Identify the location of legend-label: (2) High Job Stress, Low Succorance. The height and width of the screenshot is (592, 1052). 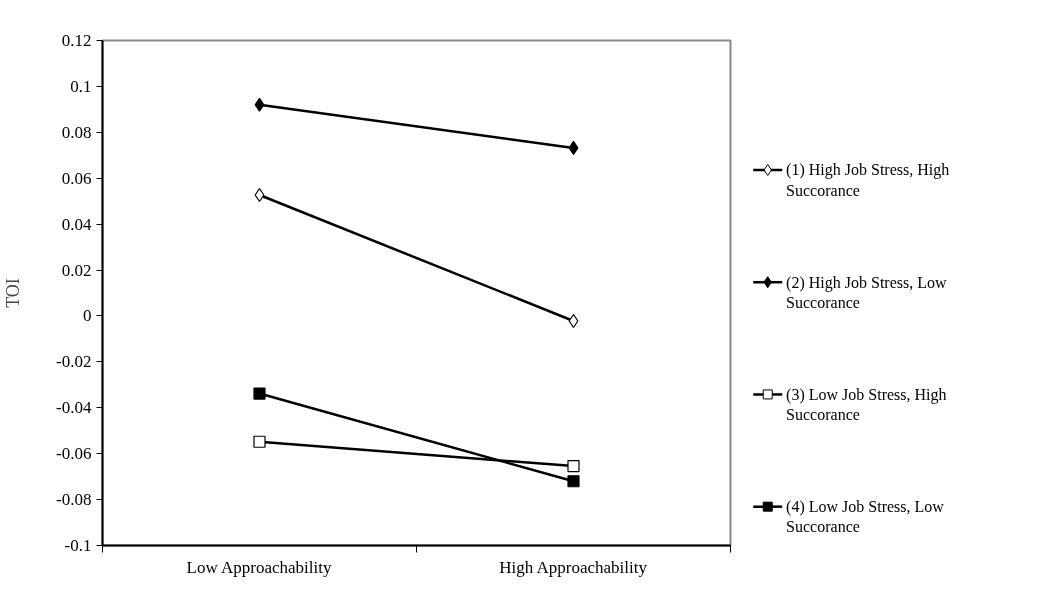
(866, 292).